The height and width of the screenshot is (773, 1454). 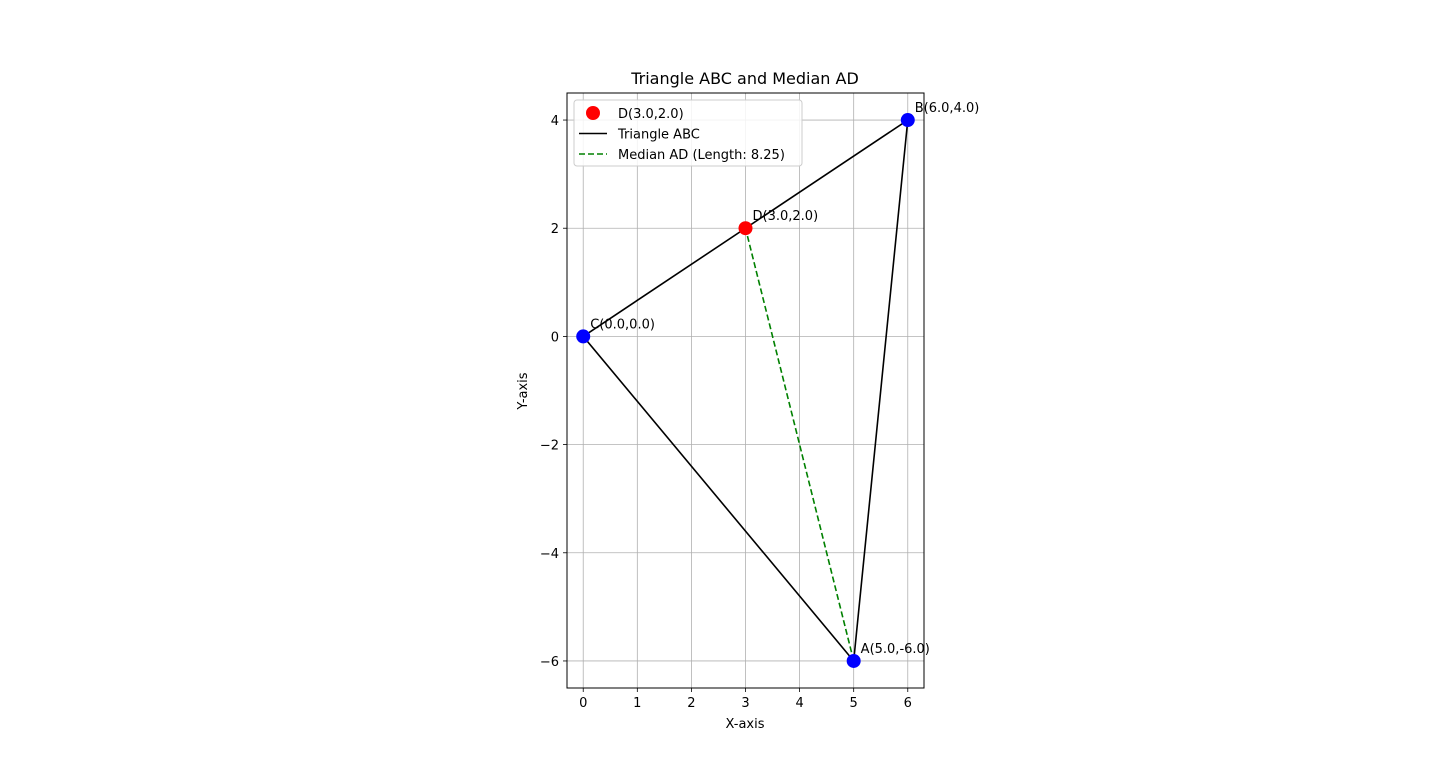 I want to click on point-b-label: B(6.0,4.0), so click(x=947, y=108).